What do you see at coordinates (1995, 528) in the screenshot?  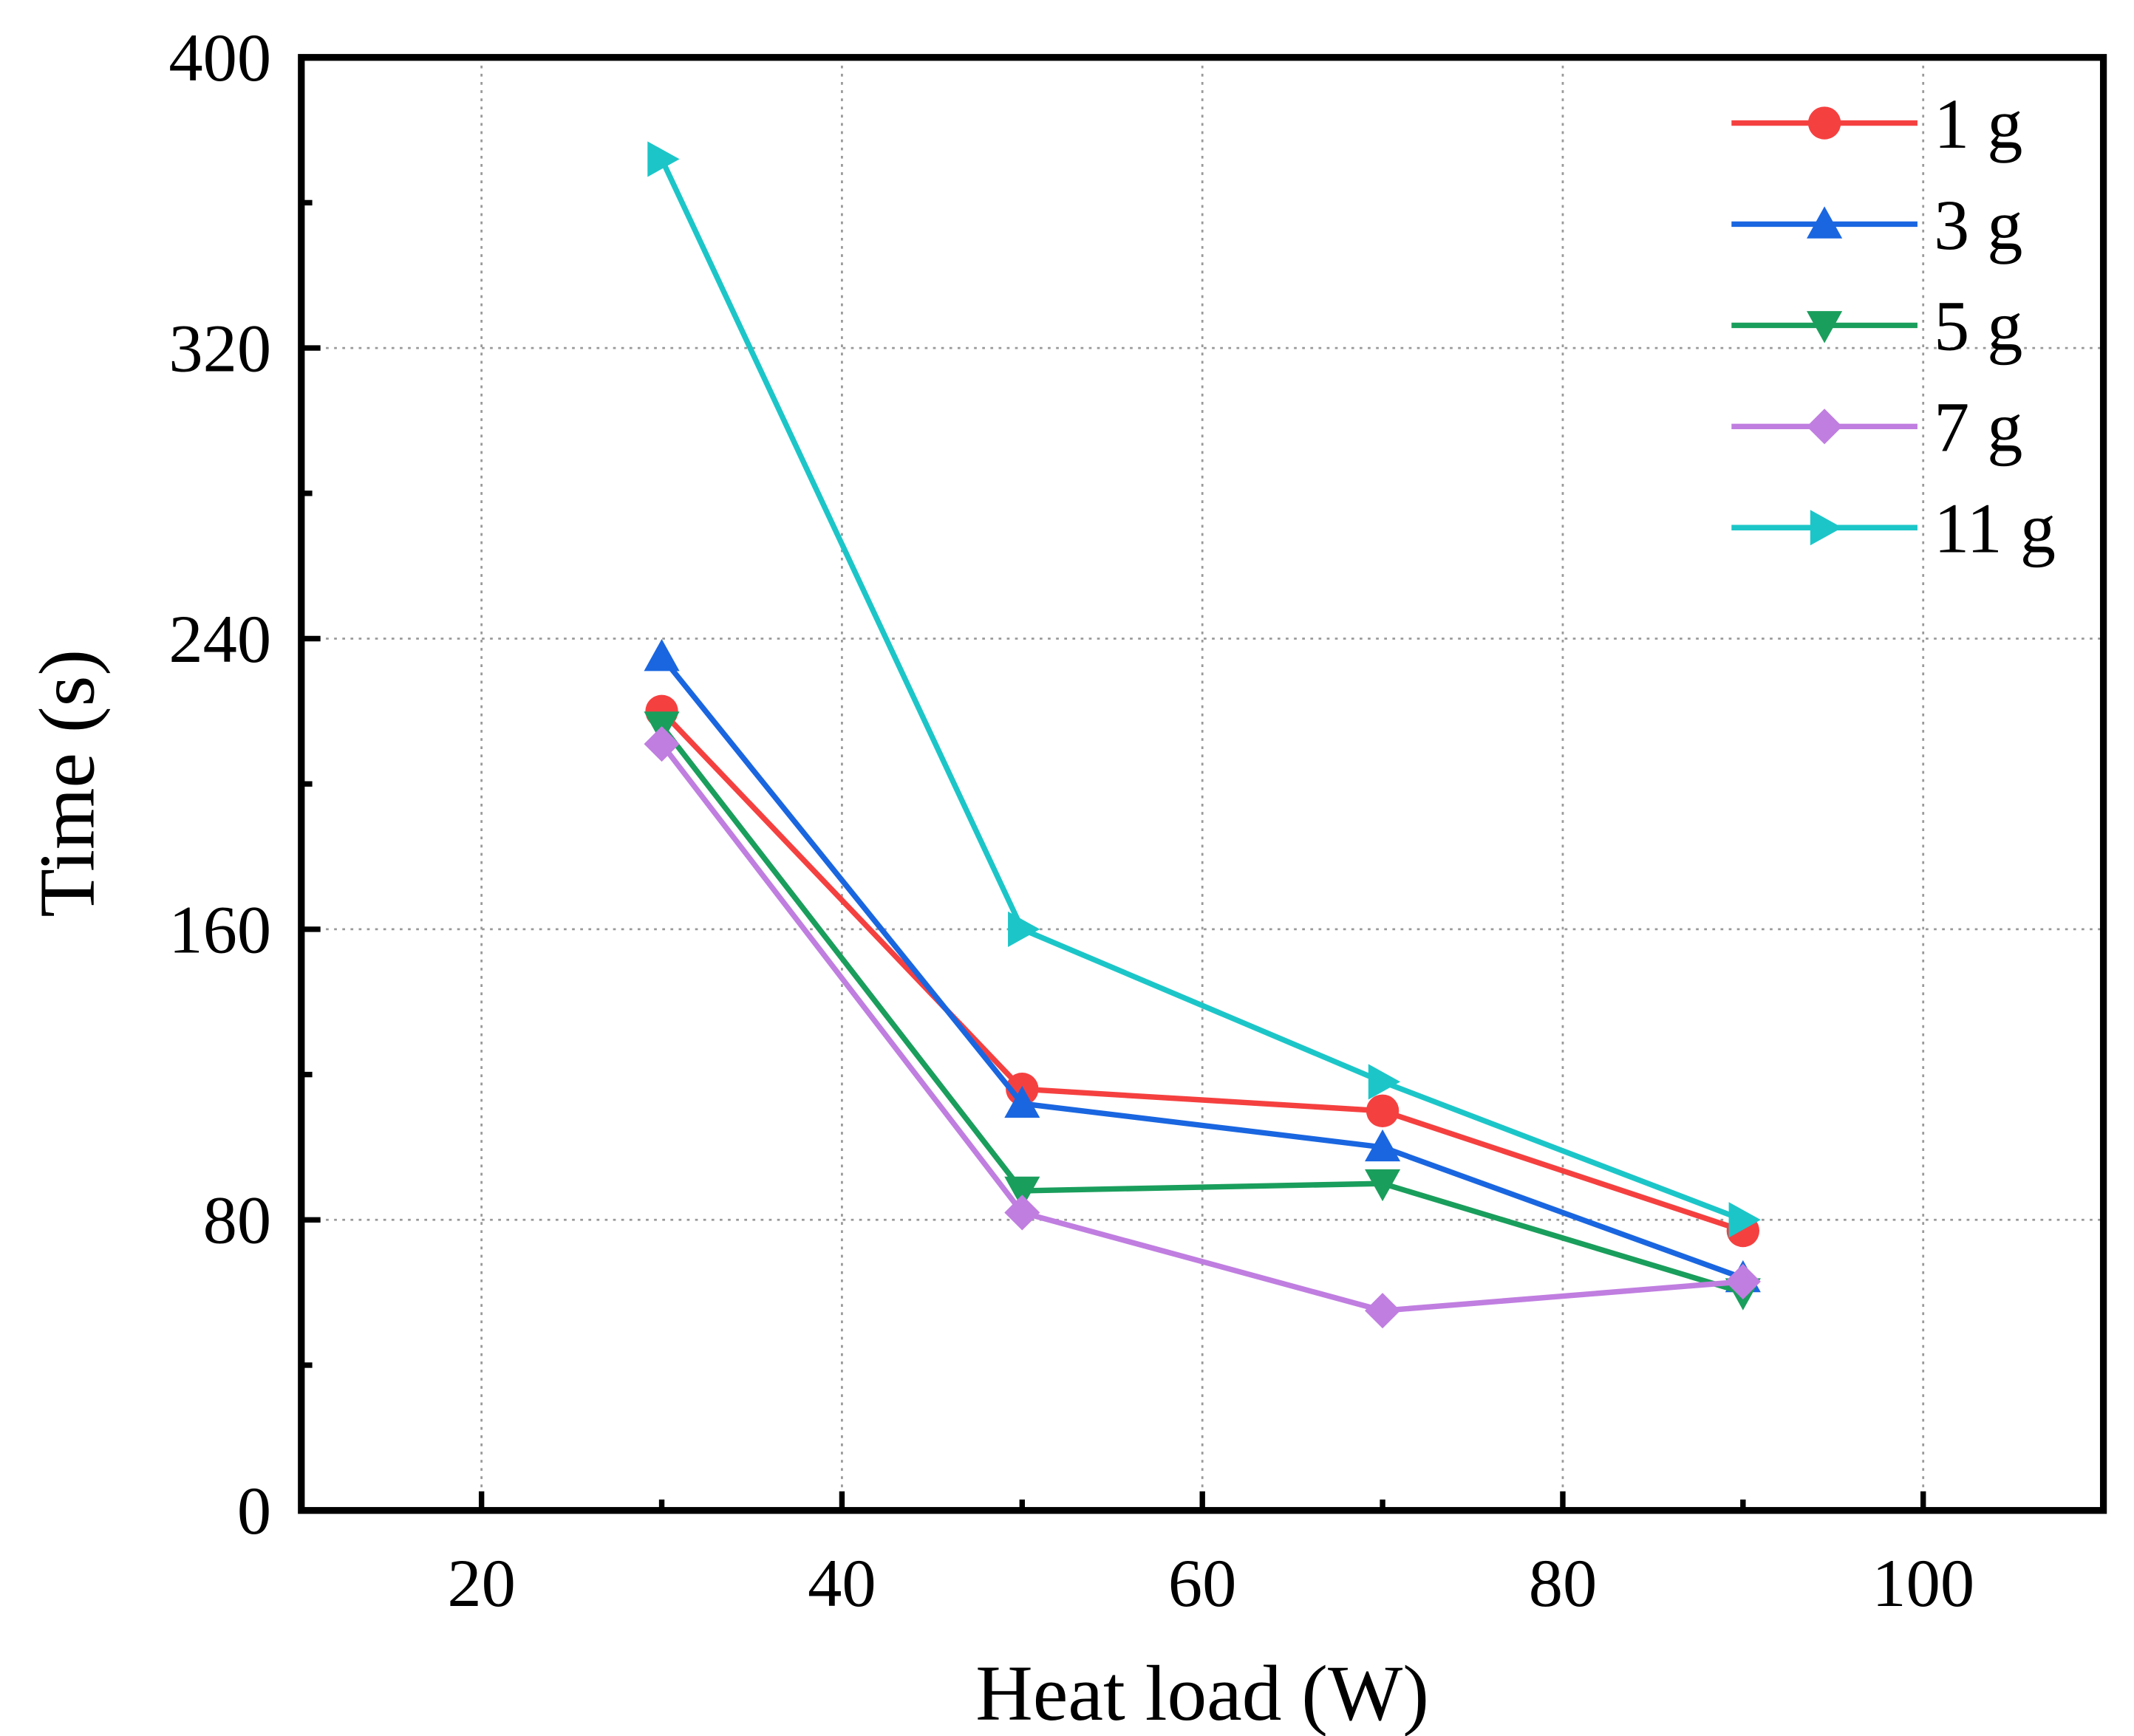 I see `legend-label: 11 g` at bounding box center [1995, 528].